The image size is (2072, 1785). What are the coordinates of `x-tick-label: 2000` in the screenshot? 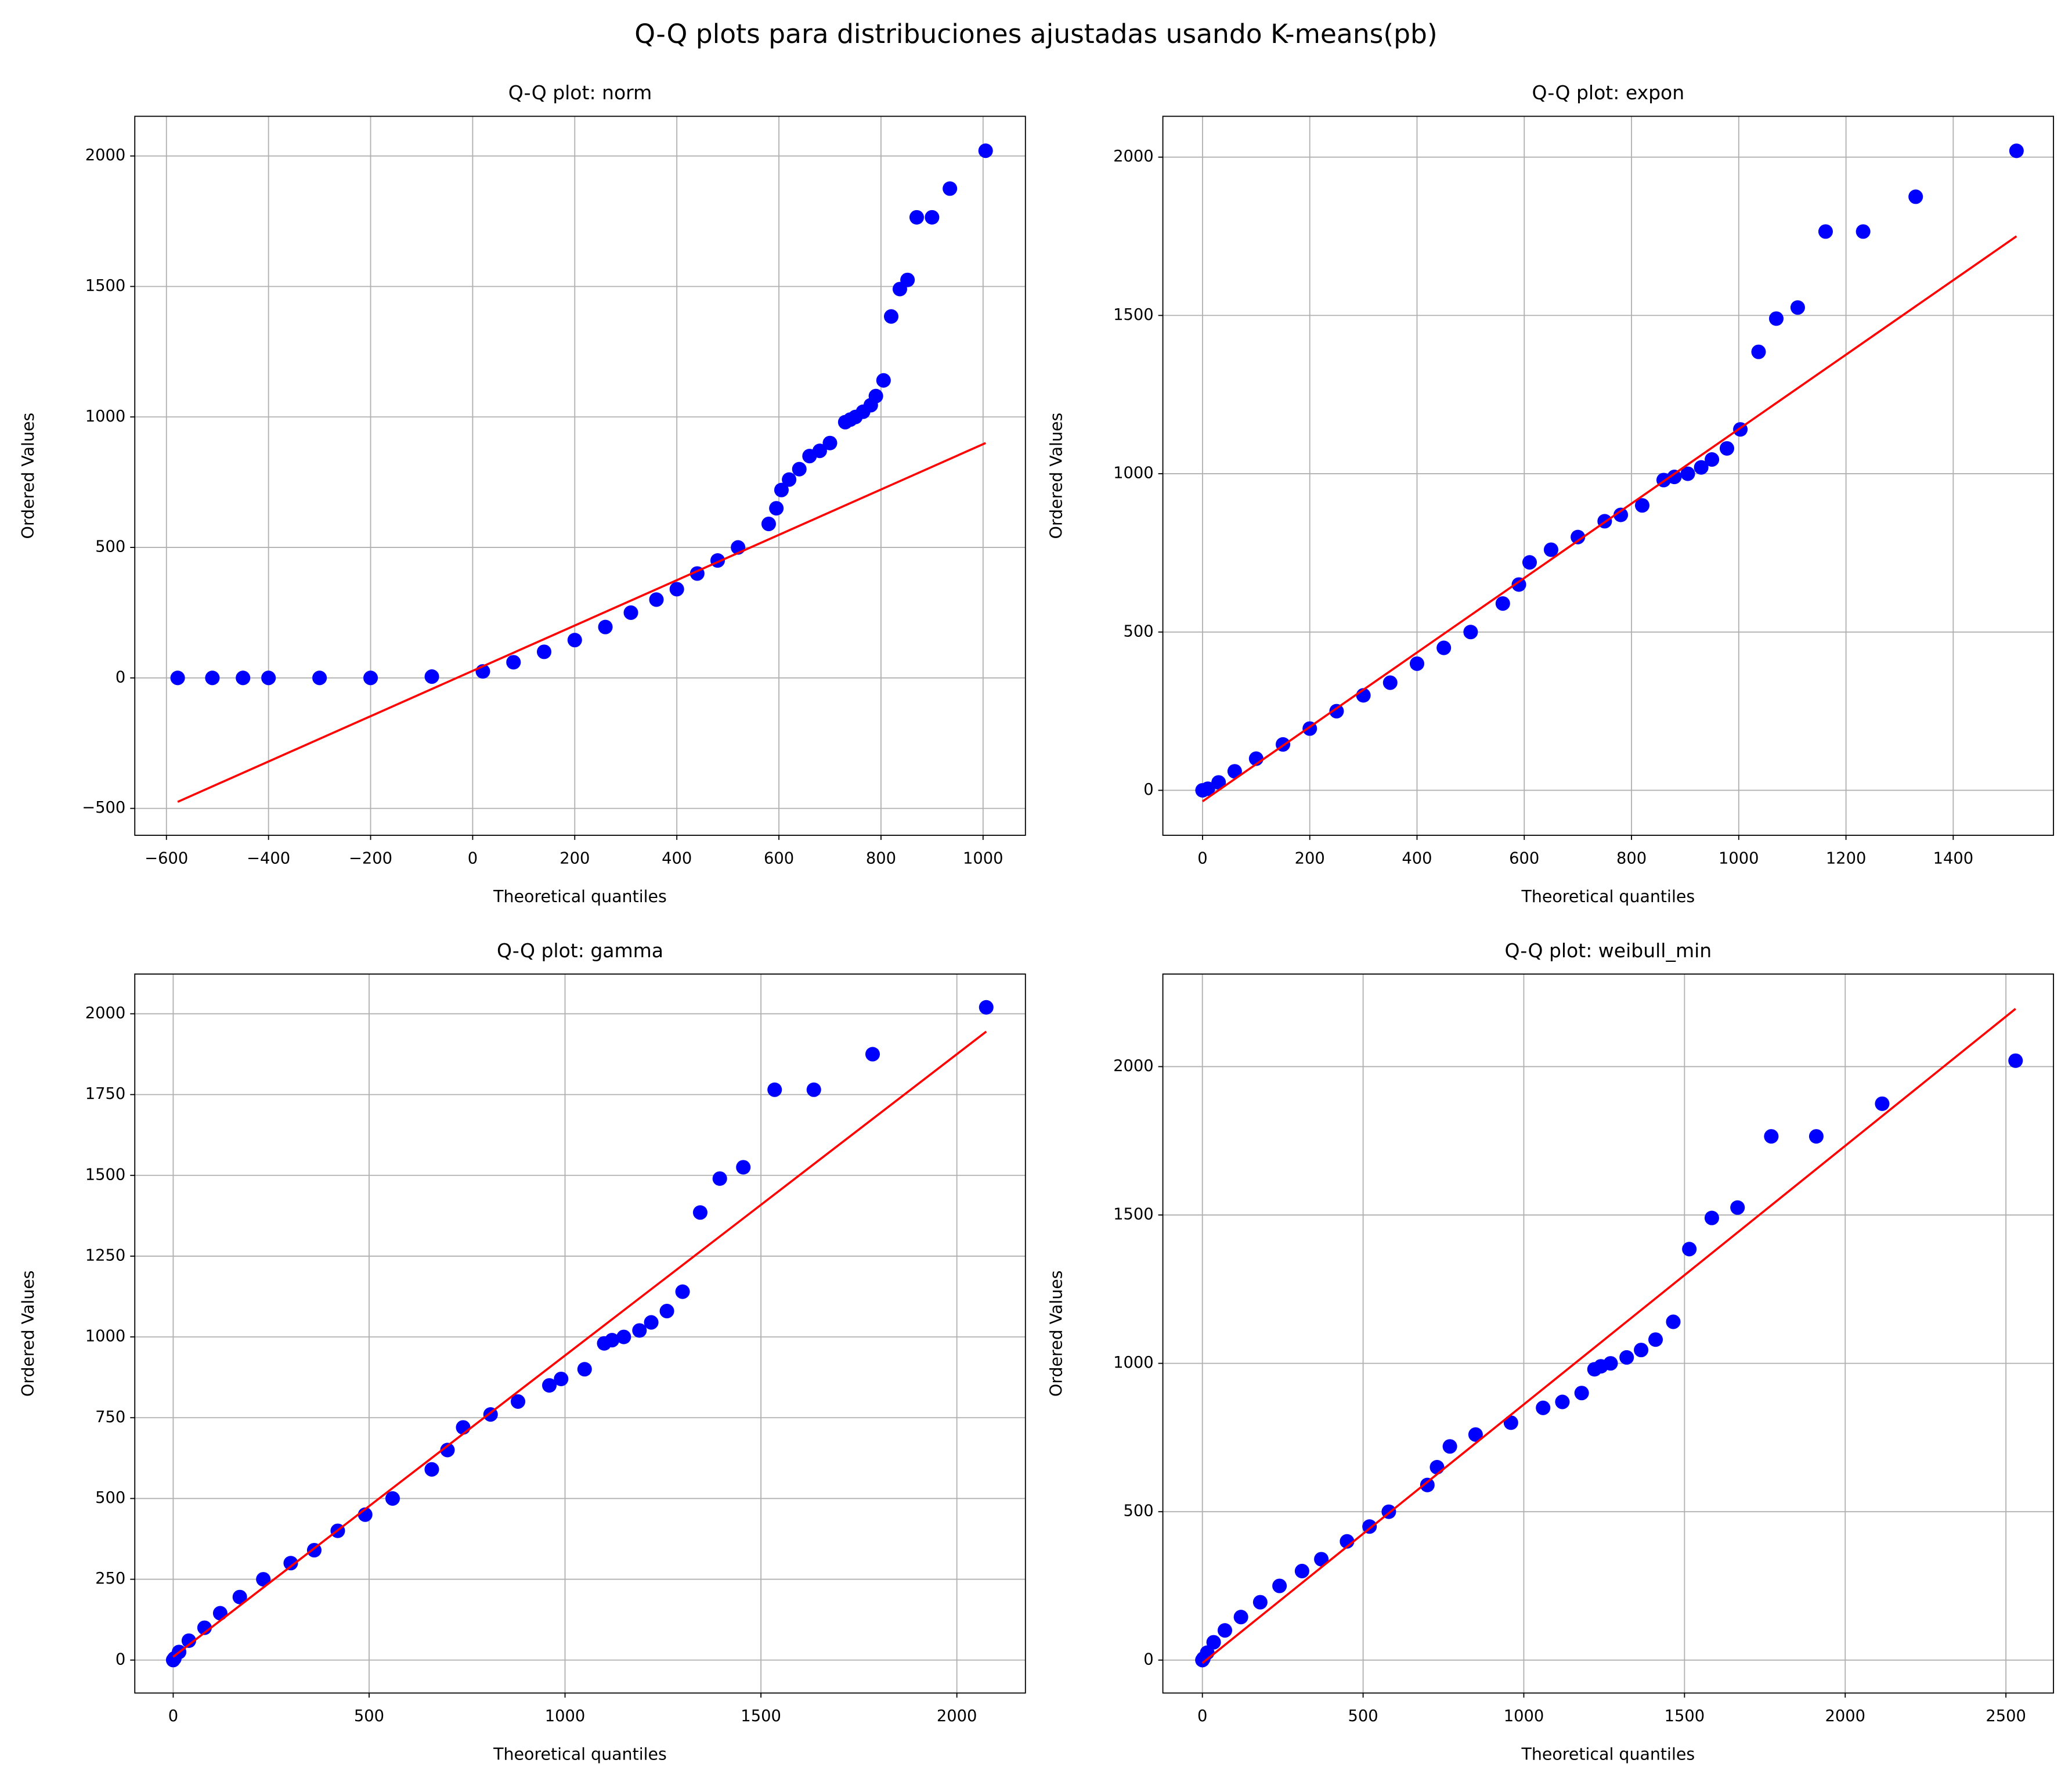 It's located at (957, 1716).